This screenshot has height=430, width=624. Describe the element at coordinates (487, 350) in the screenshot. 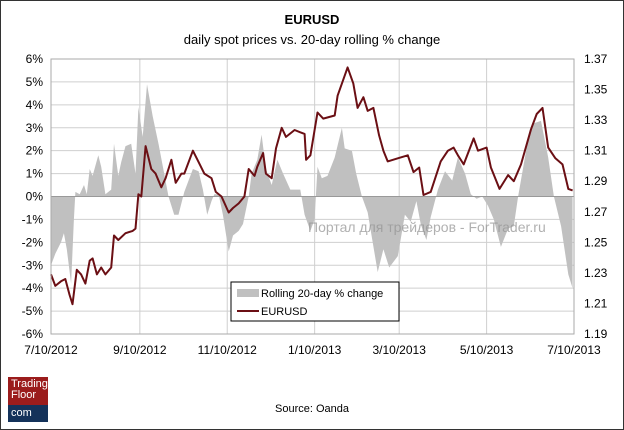

I see `x-tick-label: 5/10/2013` at that location.